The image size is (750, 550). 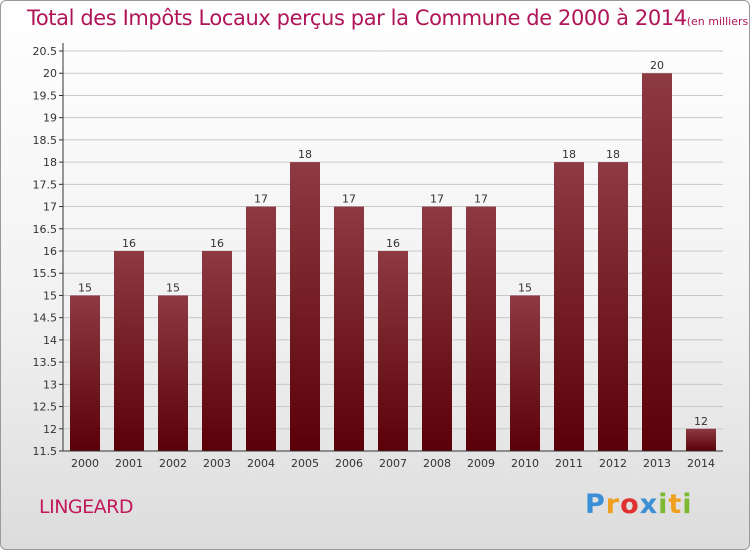 I want to click on x-tick-label: 2008, so click(x=437, y=463).